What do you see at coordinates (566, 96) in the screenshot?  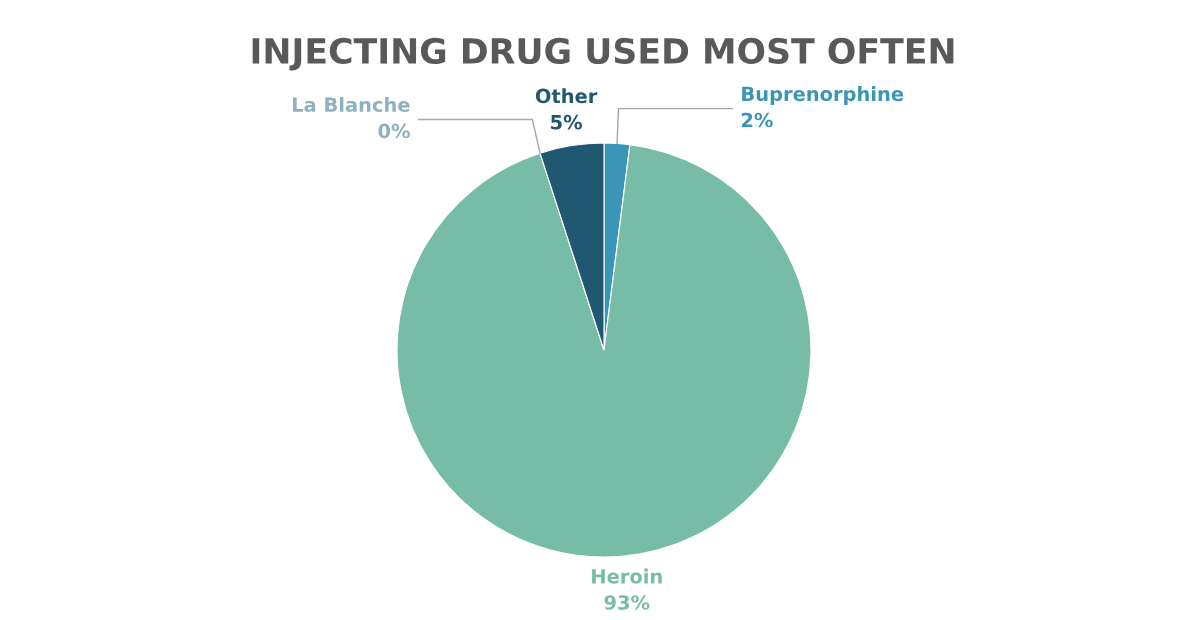 I see `slice-label: Other` at bounding box center [566, 96].